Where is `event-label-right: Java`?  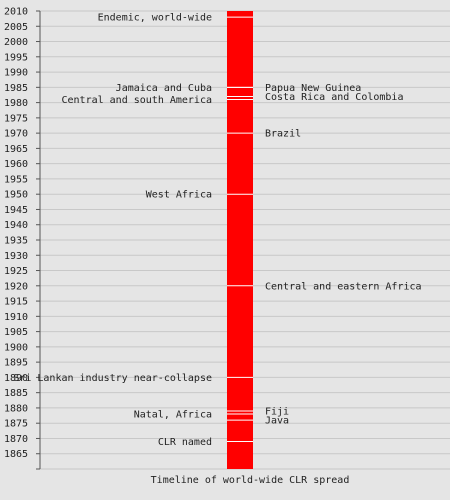
event-label-right: Java is located at coordinates (277, 421).